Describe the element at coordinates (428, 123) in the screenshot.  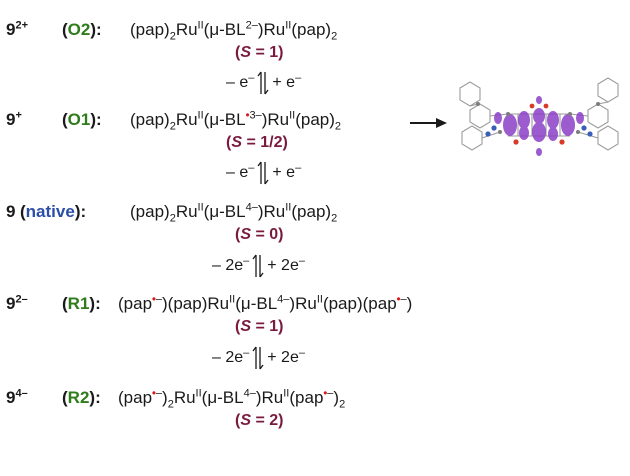
I see `right-arrow-icon` at that location.